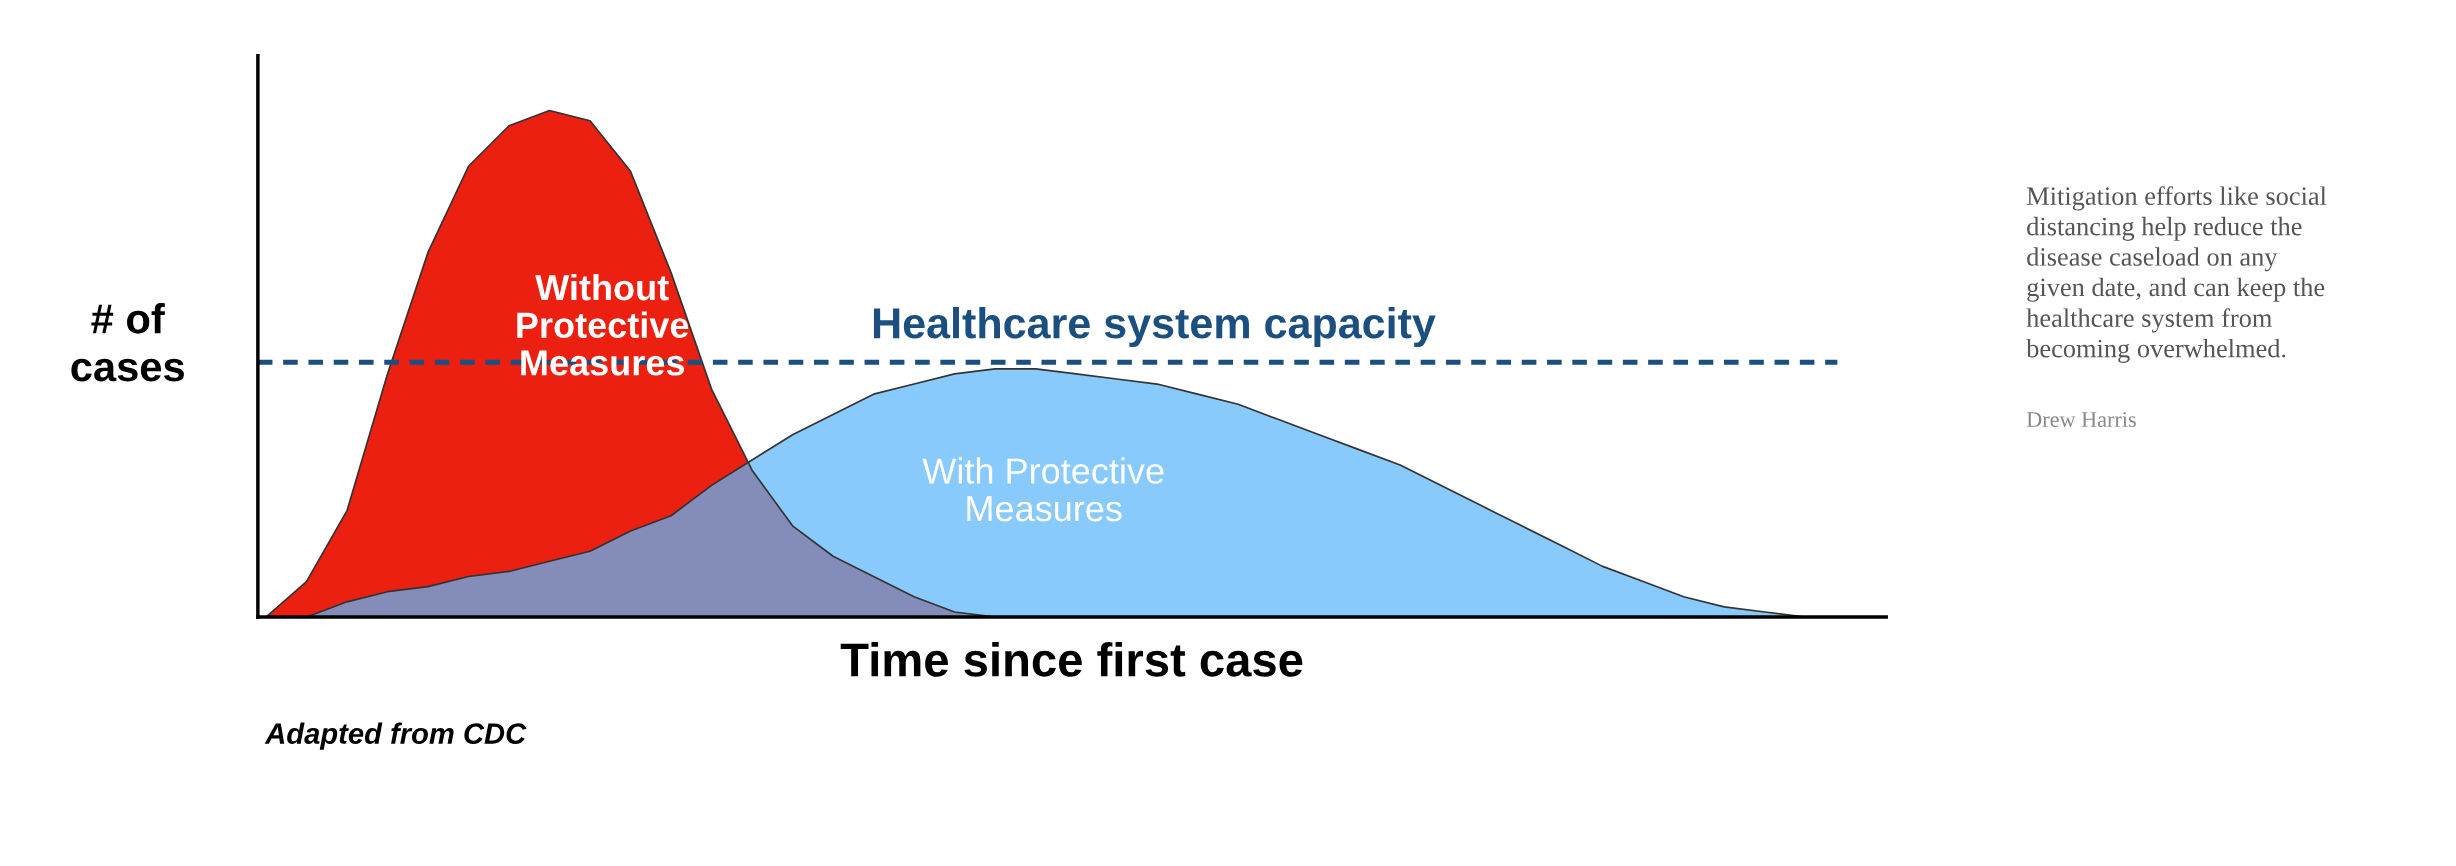 The height and width of the screenshot is (866, 2456). What do you see at coordinates (127, 342) in the screenshot?
I see `y-axis-title: # of cases` at bounding box center [127, 342].